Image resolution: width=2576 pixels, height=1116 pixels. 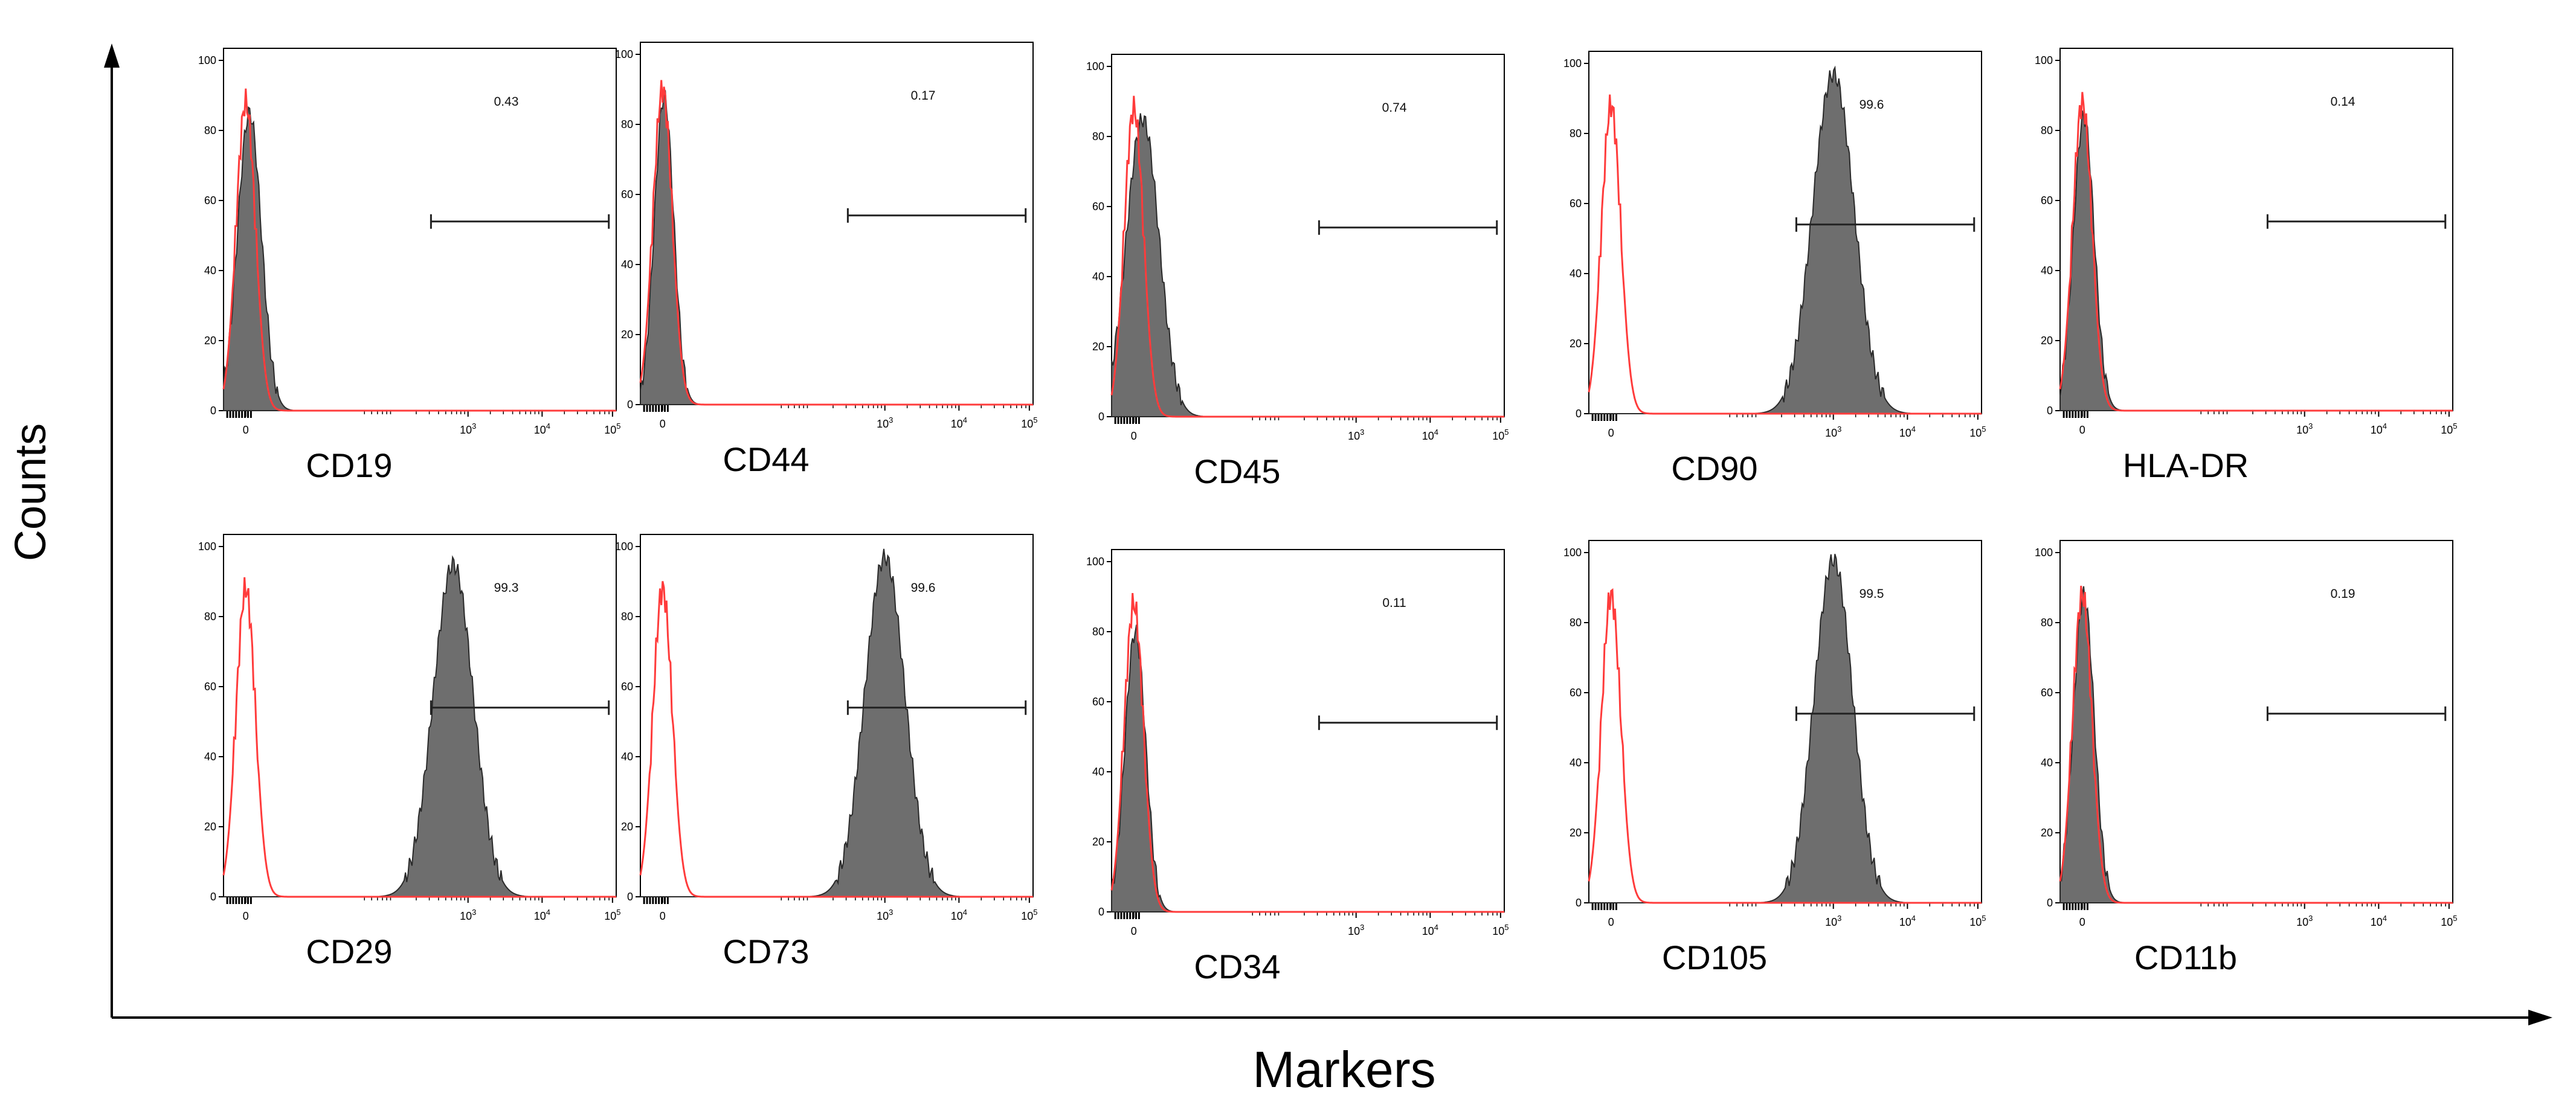 I want to click on outer-y-arrow-icon, so click(x=112, y=56).